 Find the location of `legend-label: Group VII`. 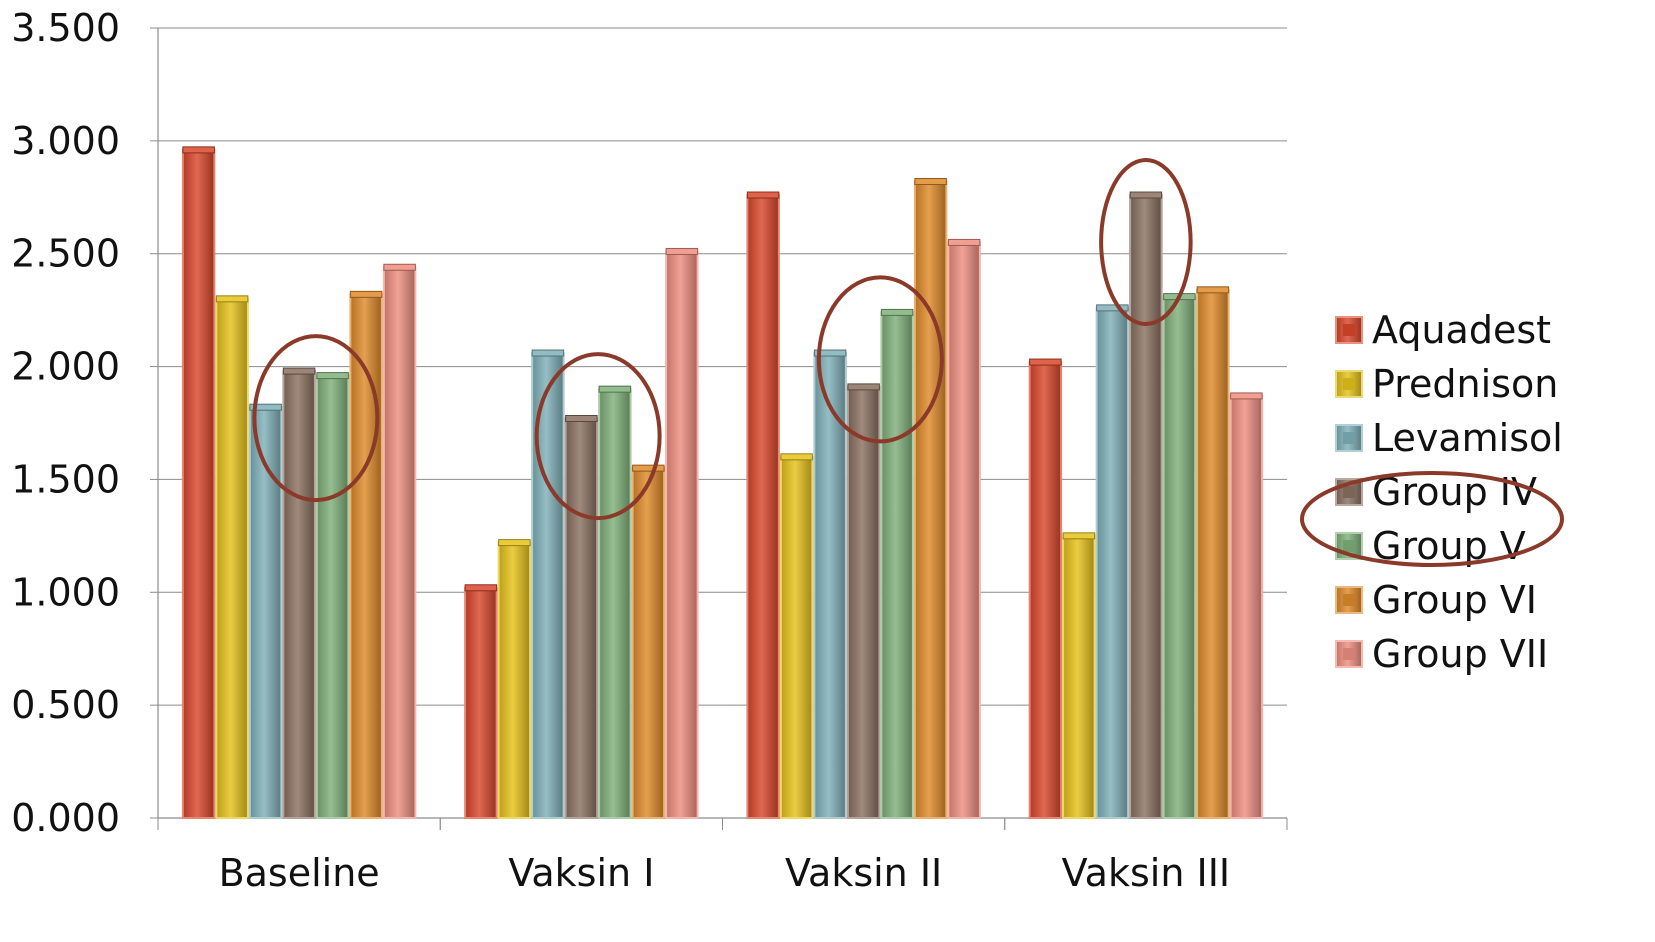

legend-label: Group VII is located at coordinates (1460, 654).